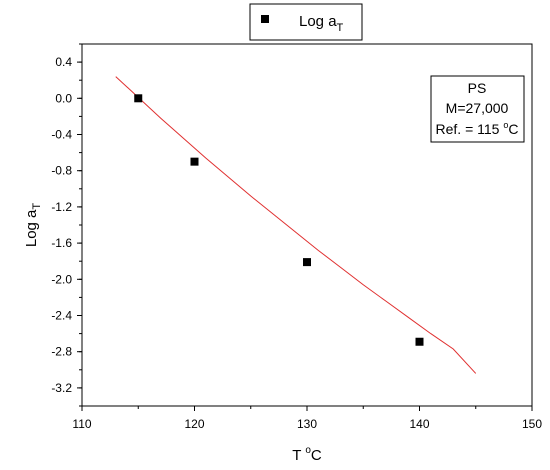 This screenshot has height=470, width=550. I want to click on x-axis-title-tail: C, so click(316, 455).